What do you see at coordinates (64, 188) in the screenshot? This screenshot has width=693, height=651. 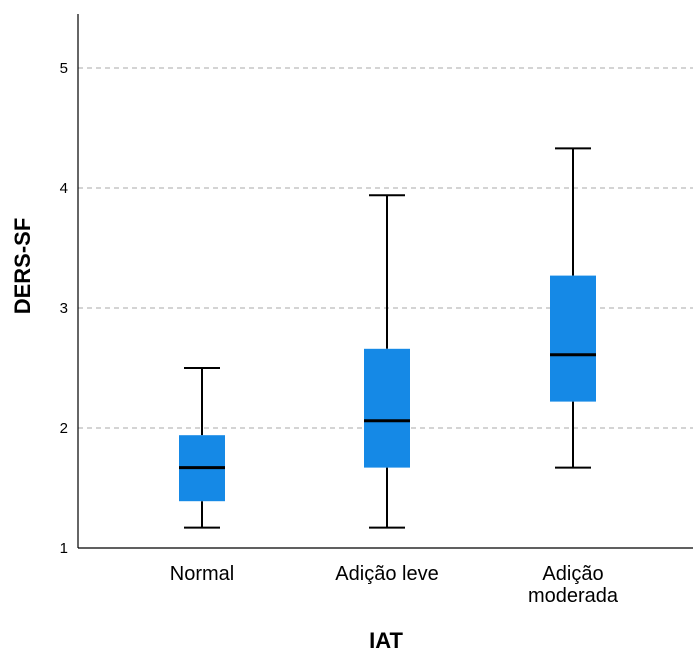 I see `y-tick-label: 4` at bounding box center [64, 188].